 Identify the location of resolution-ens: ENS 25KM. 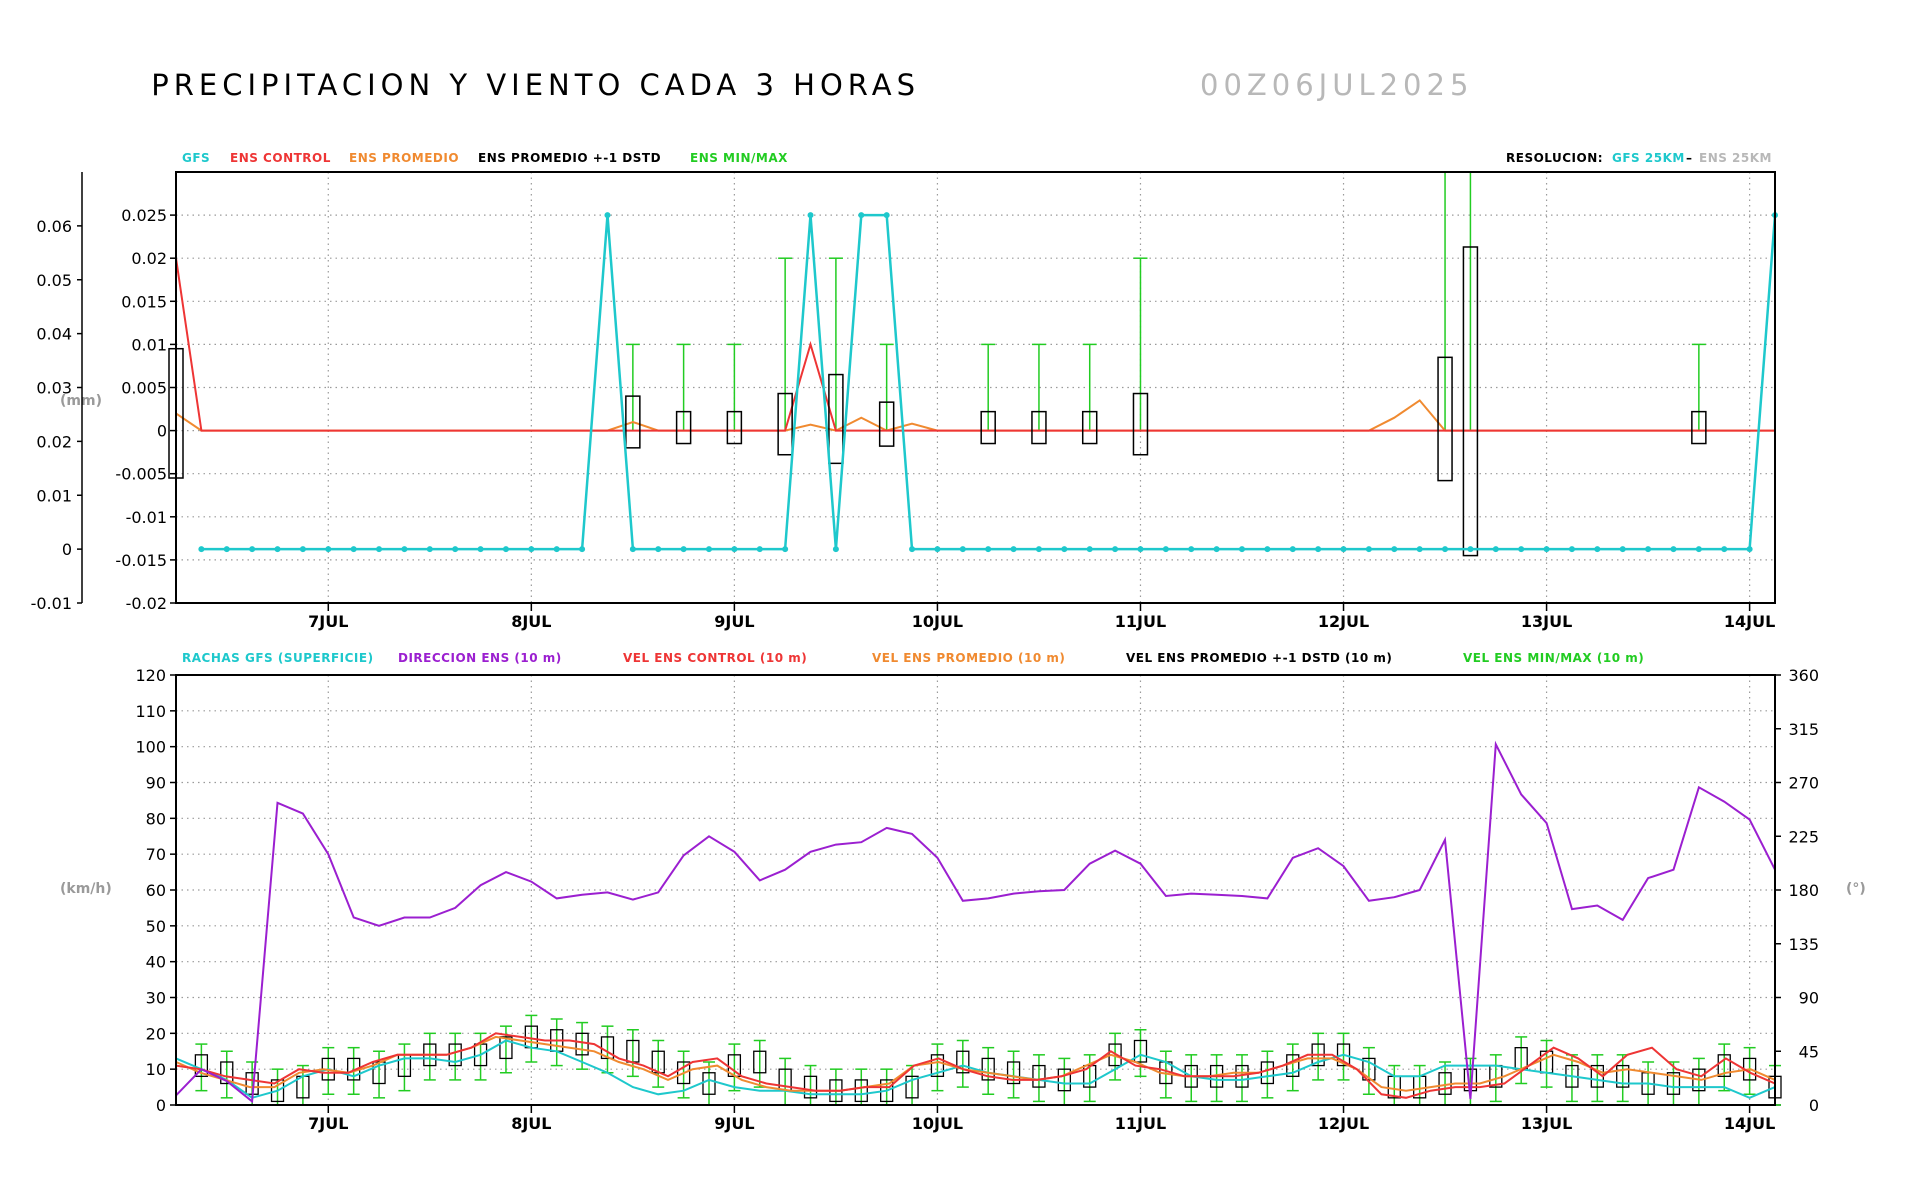
(1735, 158).